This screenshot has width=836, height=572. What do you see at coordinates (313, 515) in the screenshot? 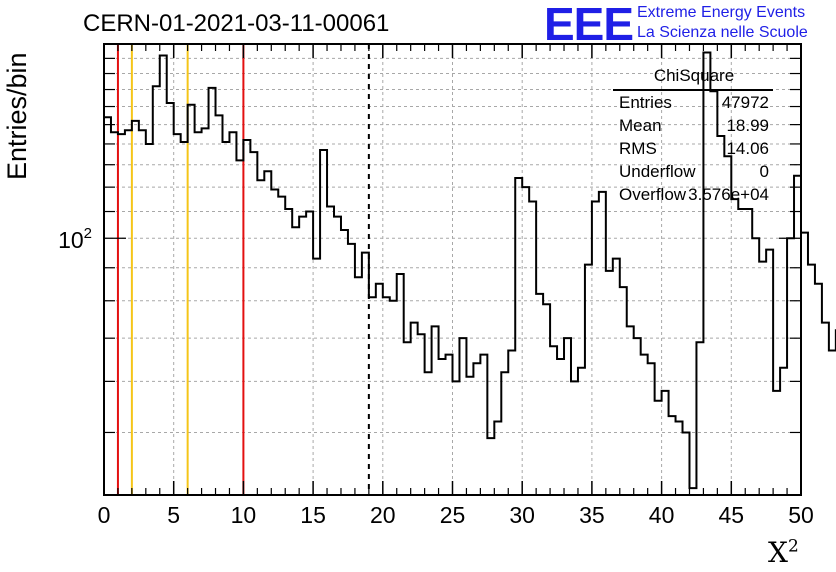
I see `x-tick-label: 15` at bounding box center [313, 515].